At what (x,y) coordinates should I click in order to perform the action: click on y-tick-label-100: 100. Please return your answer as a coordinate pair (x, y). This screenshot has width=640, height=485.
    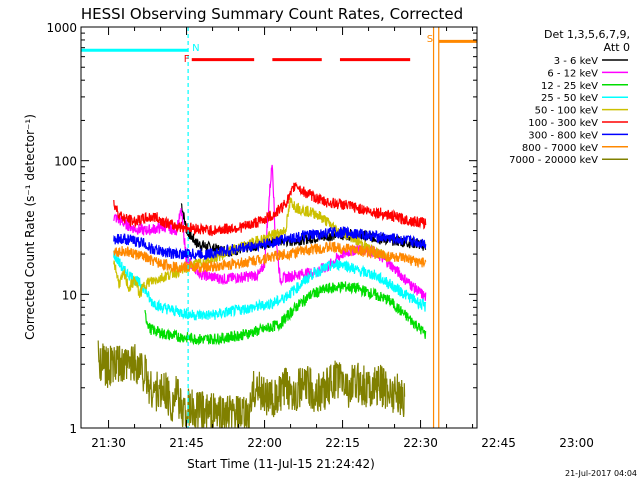
    Looking at the image, I should click on (65, 162).